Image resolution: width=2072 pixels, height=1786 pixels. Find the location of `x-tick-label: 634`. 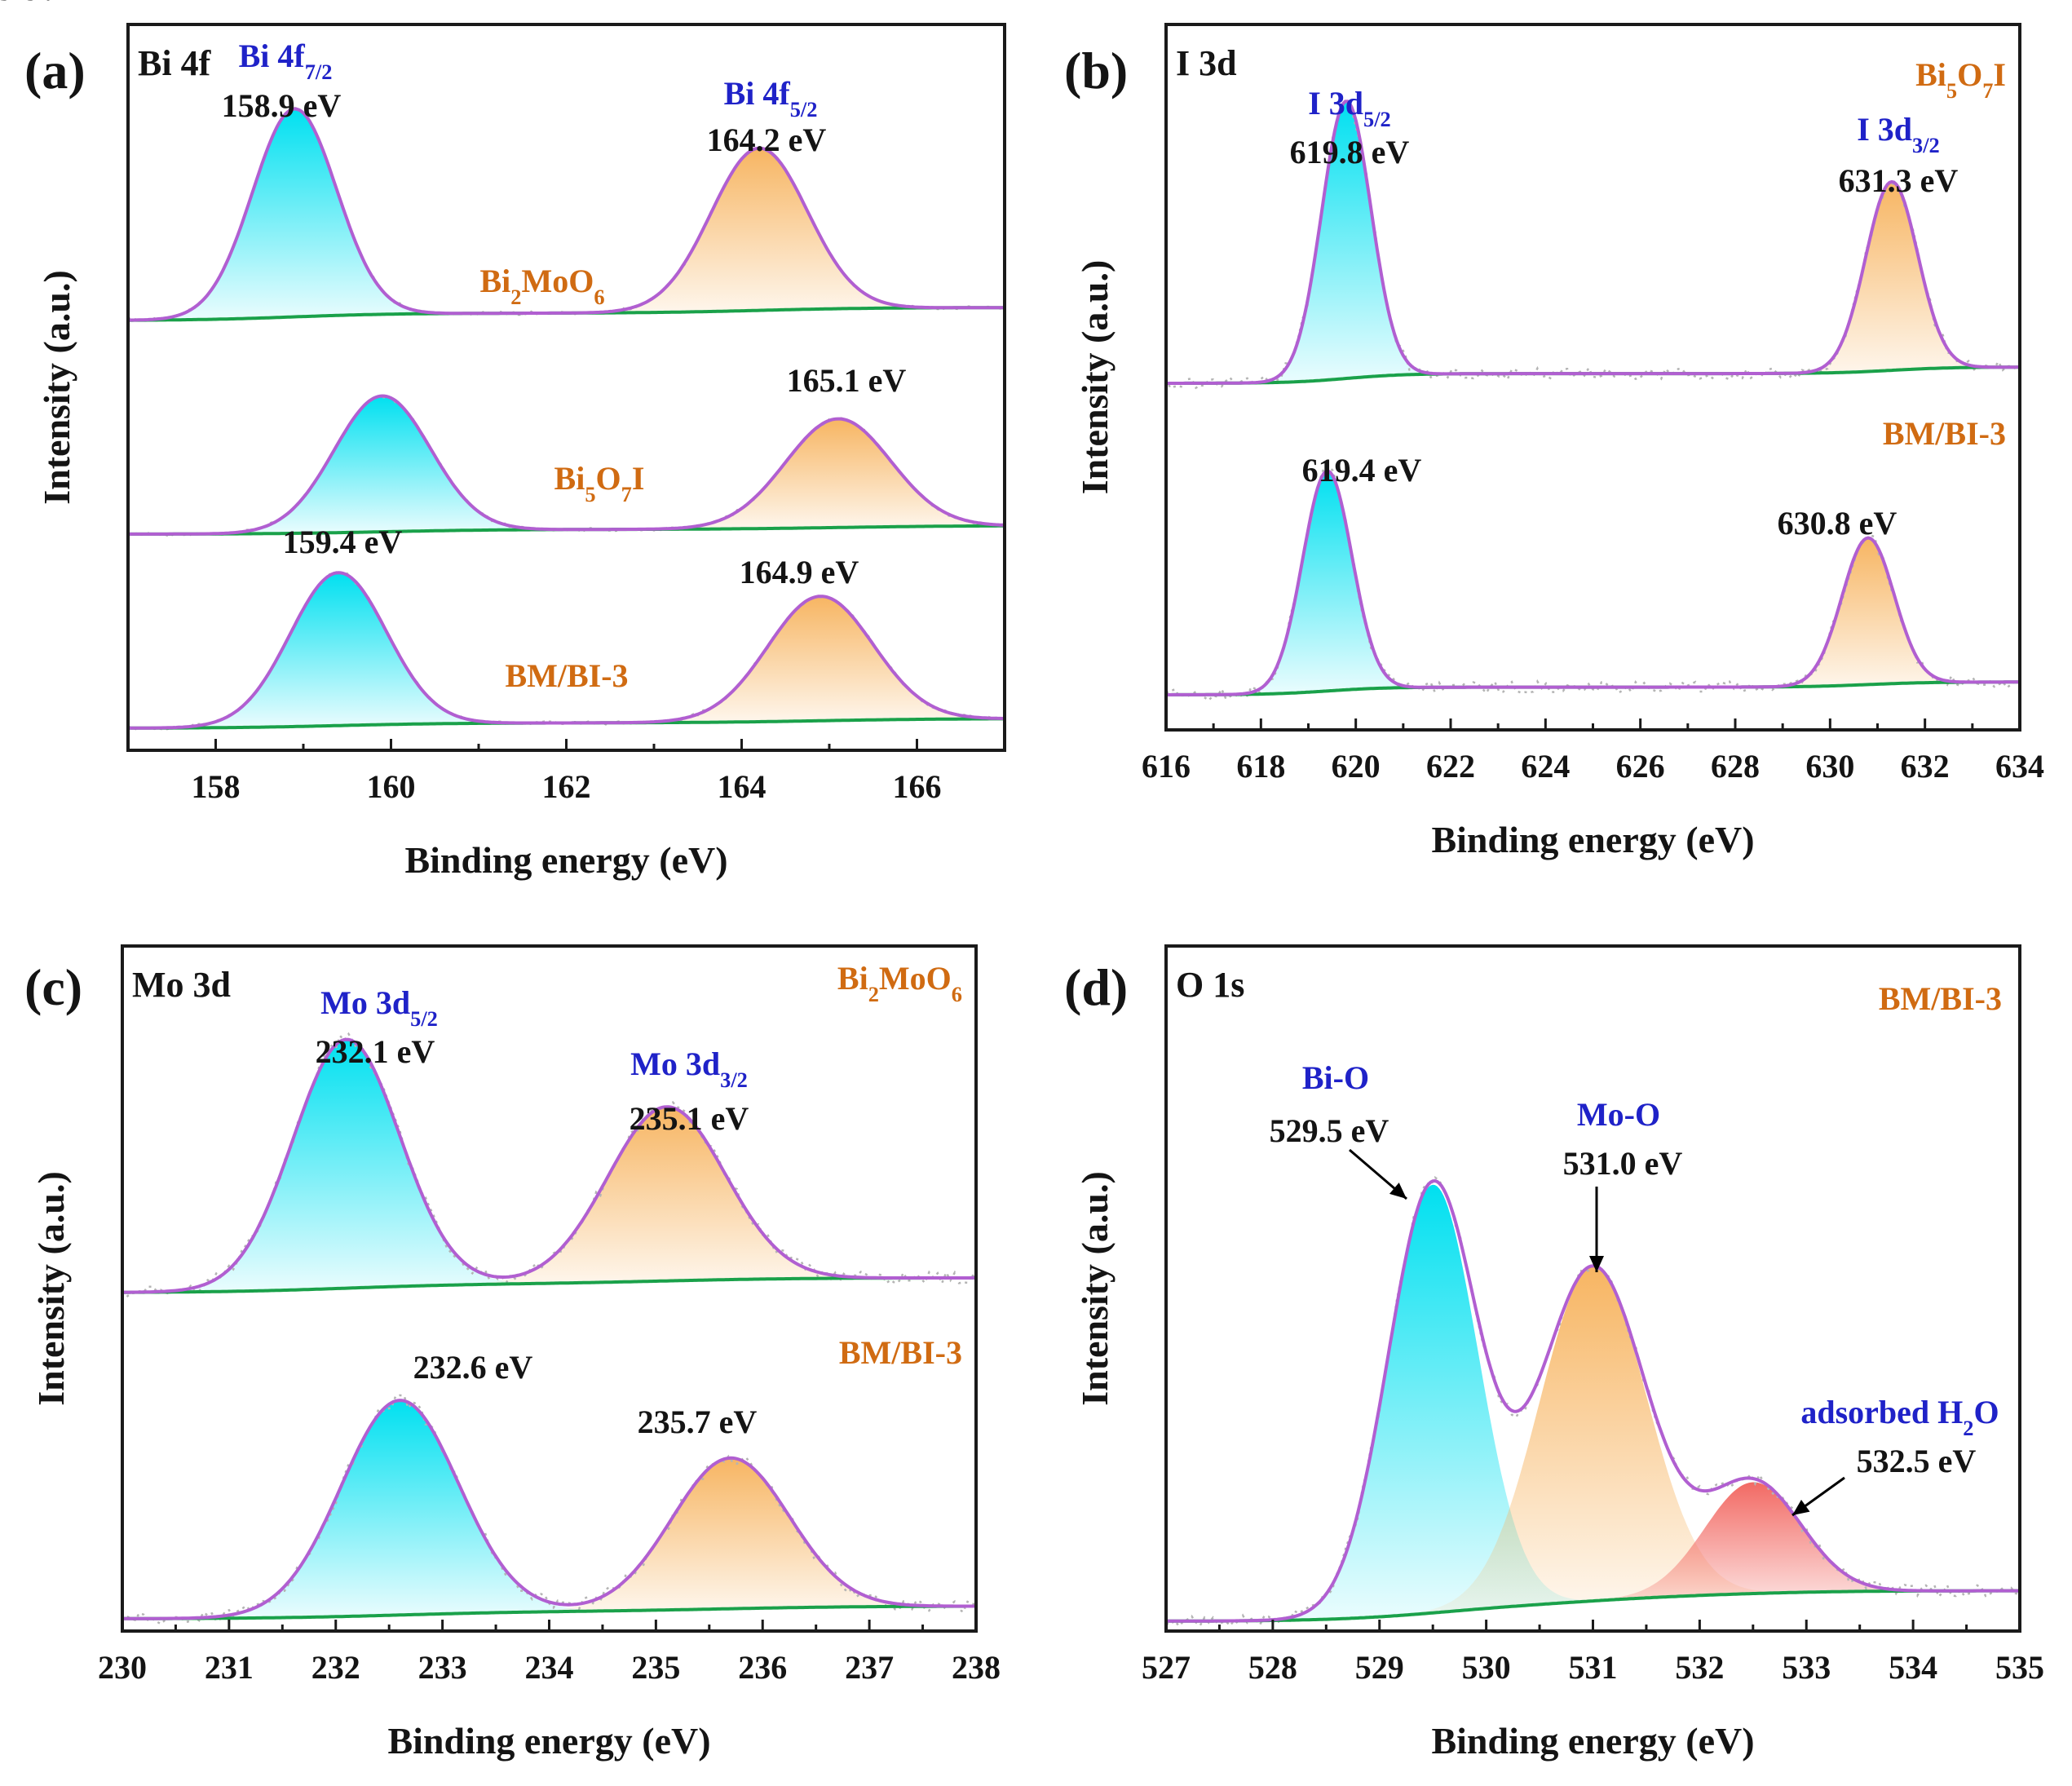

x-tick-label: 634 is located at coordinates (2020, 767).